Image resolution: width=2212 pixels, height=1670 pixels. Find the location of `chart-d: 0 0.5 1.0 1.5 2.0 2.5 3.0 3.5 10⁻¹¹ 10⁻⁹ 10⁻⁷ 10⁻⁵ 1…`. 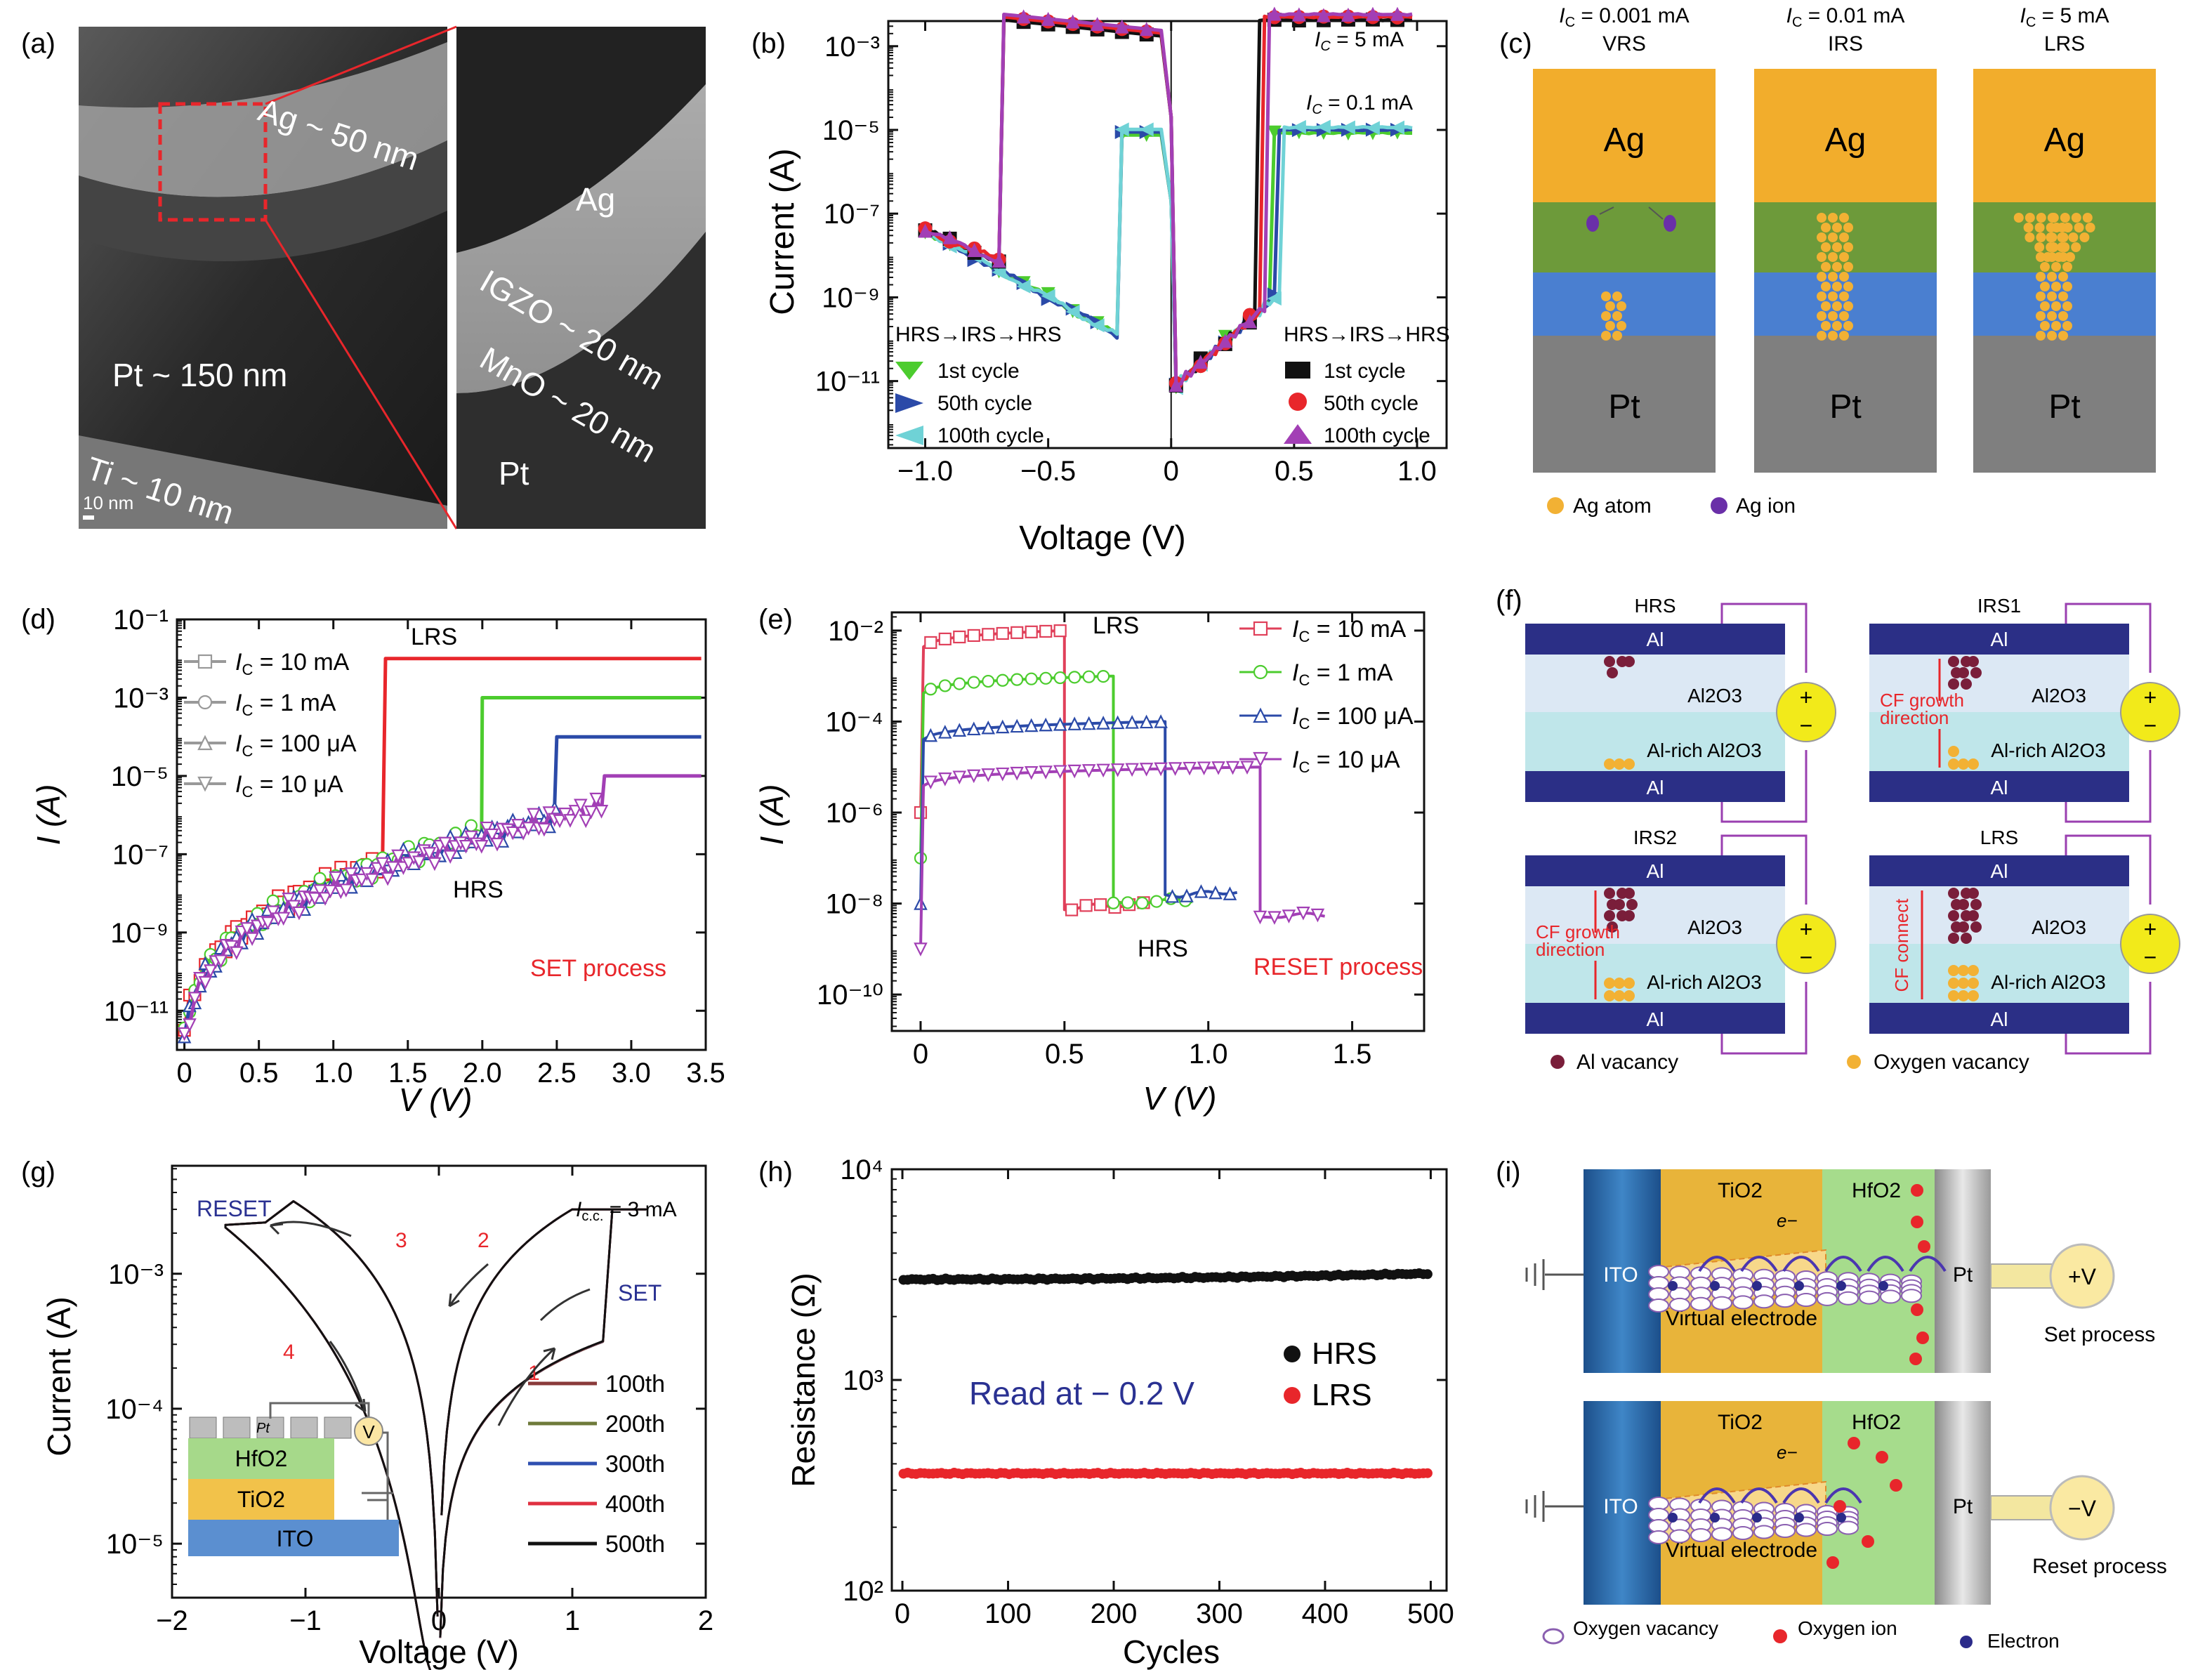

chart-d: 0 0.5 1.0 1.5 2.0 2.5 3.0 3.5 10⁻¹¹ 10⁻⁹ 10⁻⁷ 10⁻⁵ 1… is located at coordinates (414, 847).